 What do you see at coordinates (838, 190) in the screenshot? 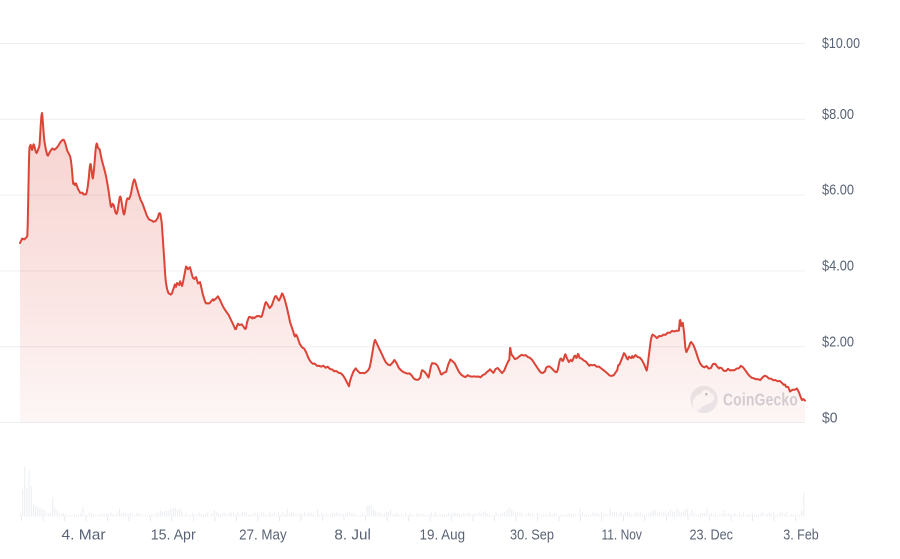
I see `svg-text: $6.00` at bounding box center [838, 190].